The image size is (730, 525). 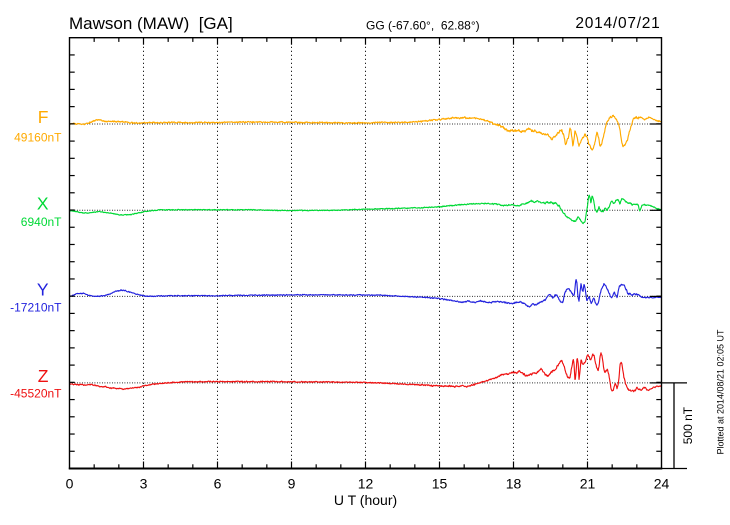 I want to click on svg-text: 2014/07/21, so click(x=617, y=23).